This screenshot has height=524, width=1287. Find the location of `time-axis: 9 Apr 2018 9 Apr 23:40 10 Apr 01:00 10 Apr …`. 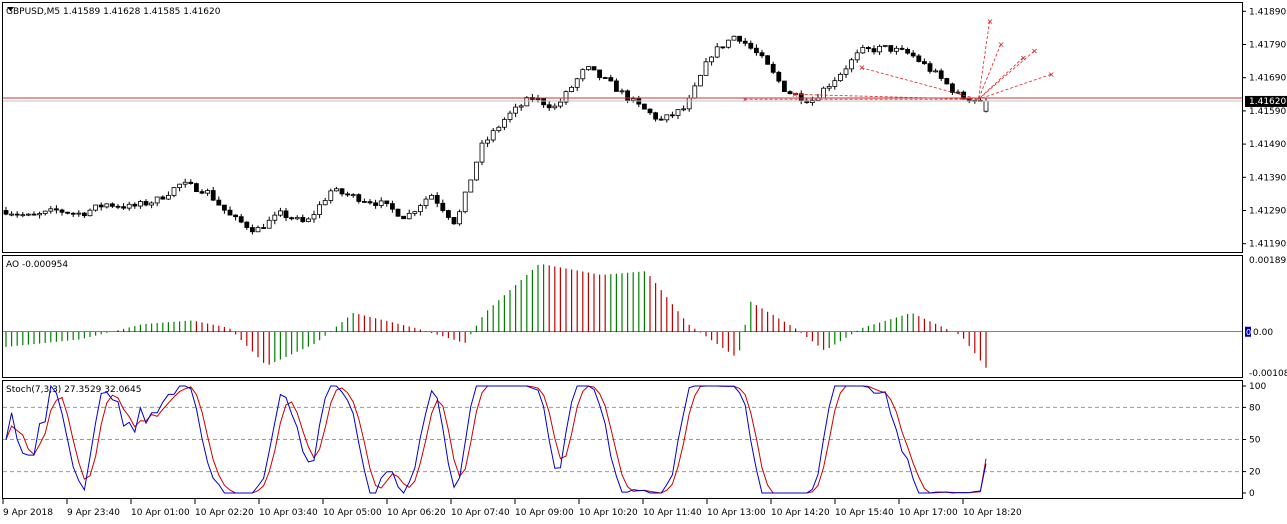

time-axis: 9 Apr 2018 9 Apr 23:40 10 Apr 01:00 10 Apr … is located at coordinates (512, 508).